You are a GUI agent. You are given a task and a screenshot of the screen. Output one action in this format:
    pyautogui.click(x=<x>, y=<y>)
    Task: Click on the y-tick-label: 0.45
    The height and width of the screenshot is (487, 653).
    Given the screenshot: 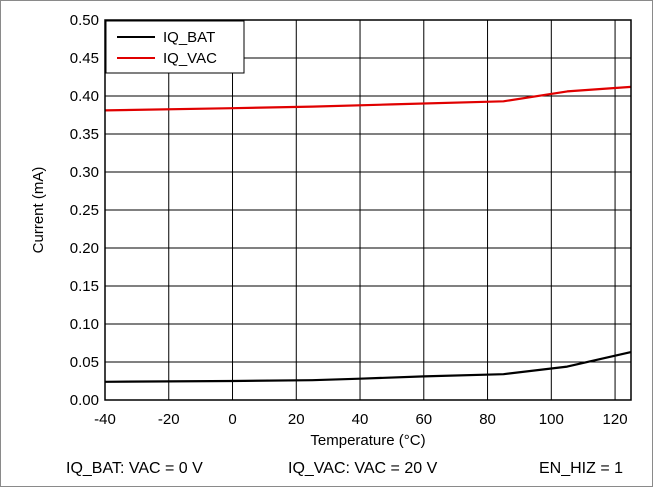 What is the action you would take?
    pyautogui.click(x=84, y=58)
    